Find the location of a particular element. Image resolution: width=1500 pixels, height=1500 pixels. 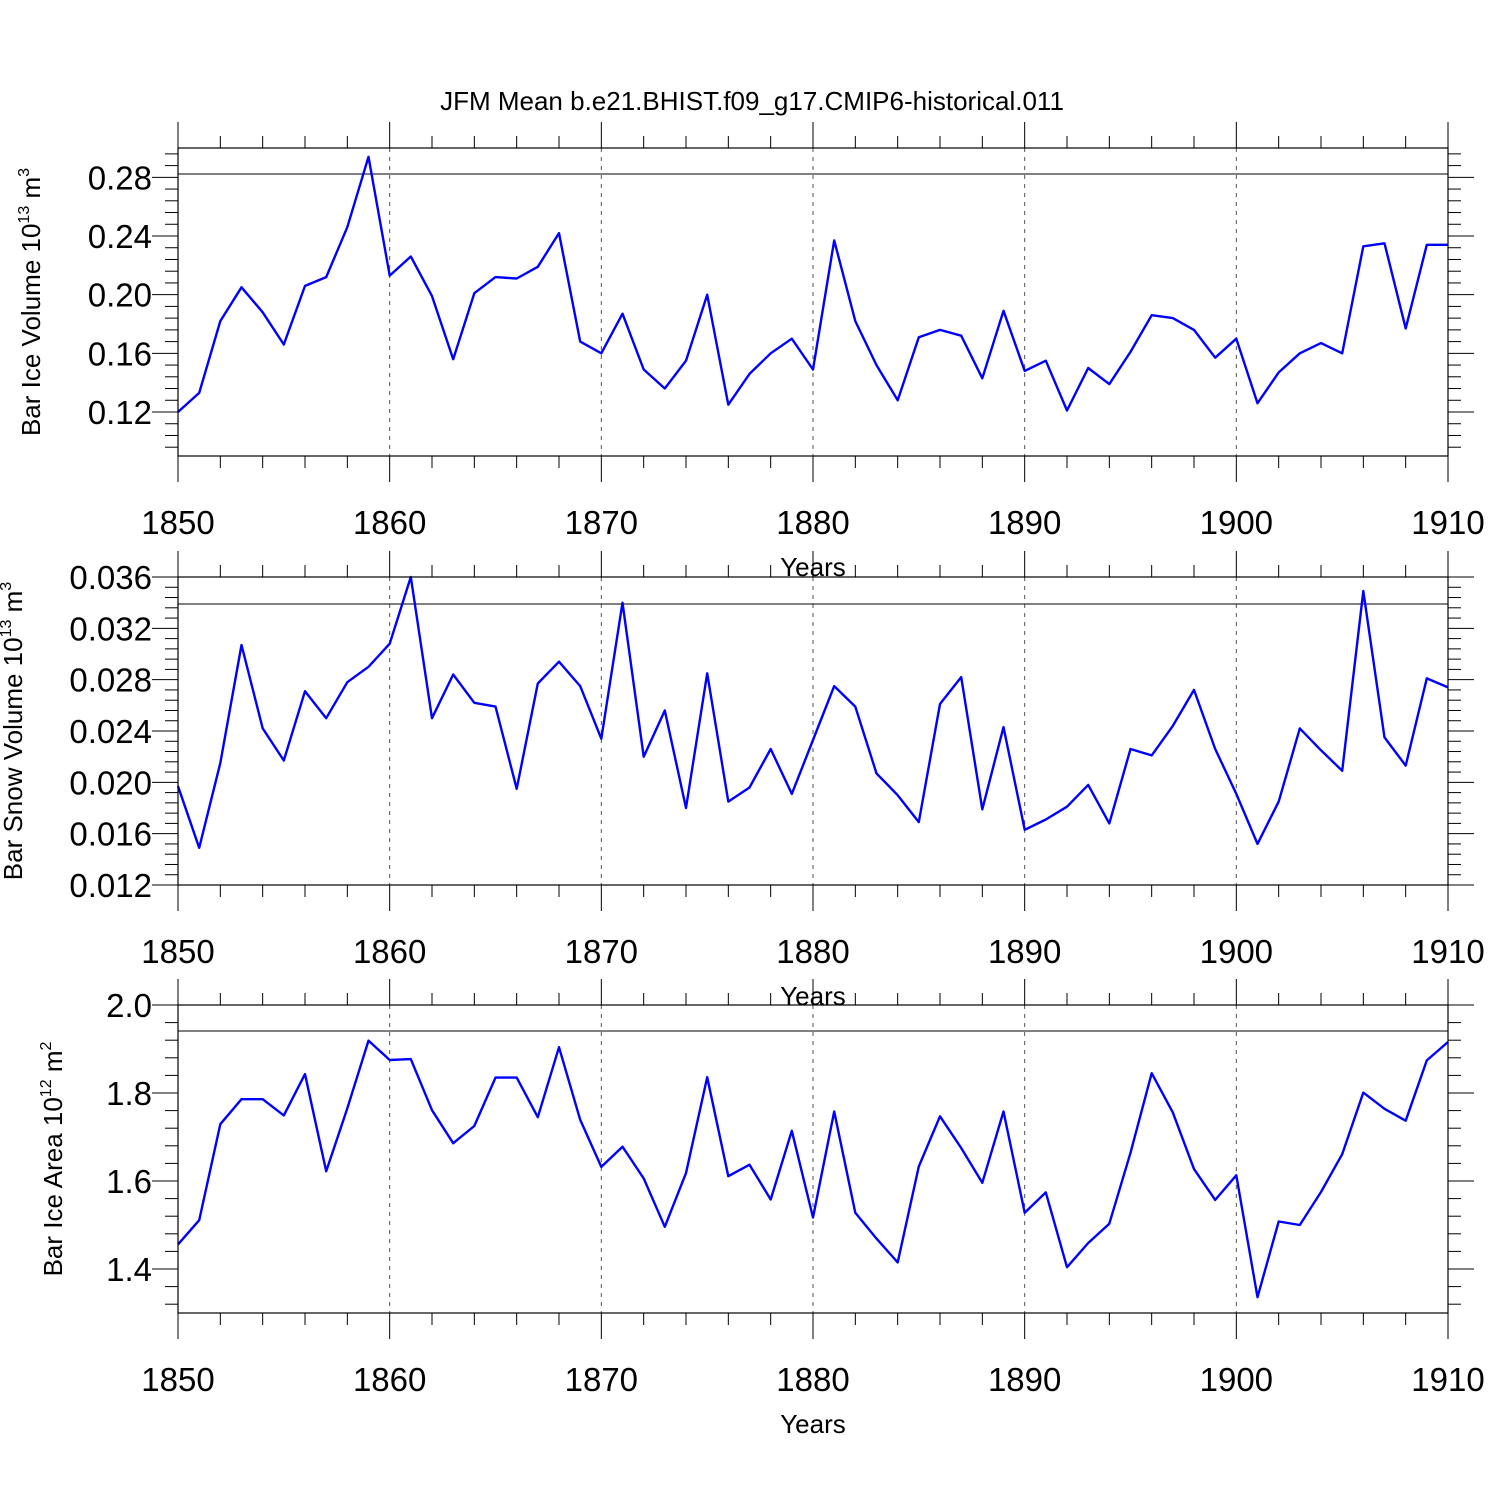

snow-volume-y-unit-tail: m is located at coordinates (14, 602).